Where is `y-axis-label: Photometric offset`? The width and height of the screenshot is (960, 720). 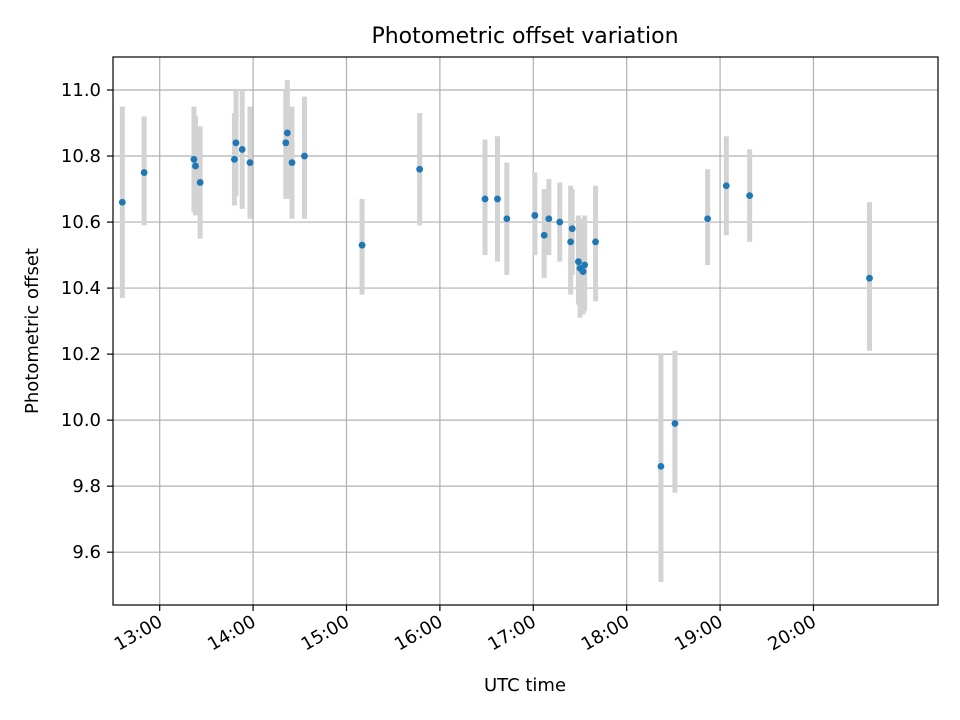
y-axis-label: Photometric offset is located at coordinates (32, 331).